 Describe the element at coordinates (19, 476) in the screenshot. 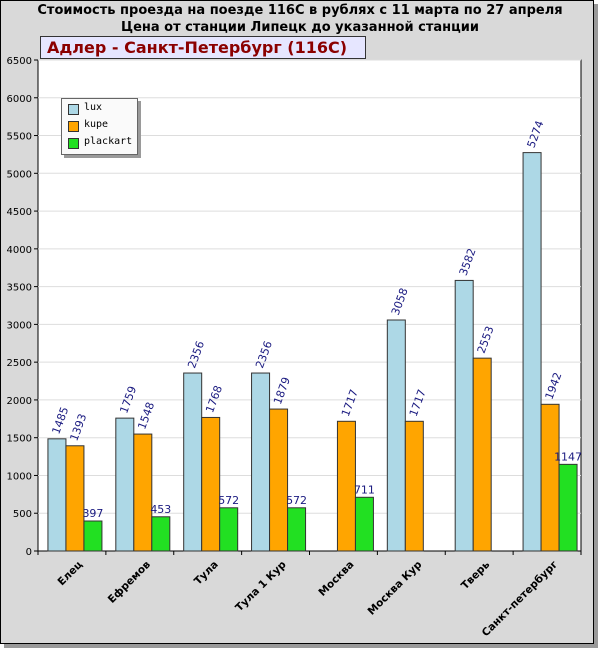

I see `y-tick-label: 1000` at that location.